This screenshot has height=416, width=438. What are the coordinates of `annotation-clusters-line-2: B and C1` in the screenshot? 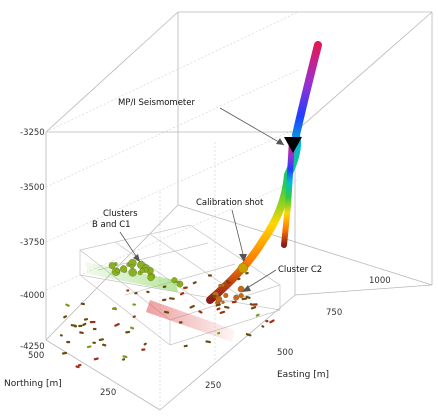 It's located at (111, 225).